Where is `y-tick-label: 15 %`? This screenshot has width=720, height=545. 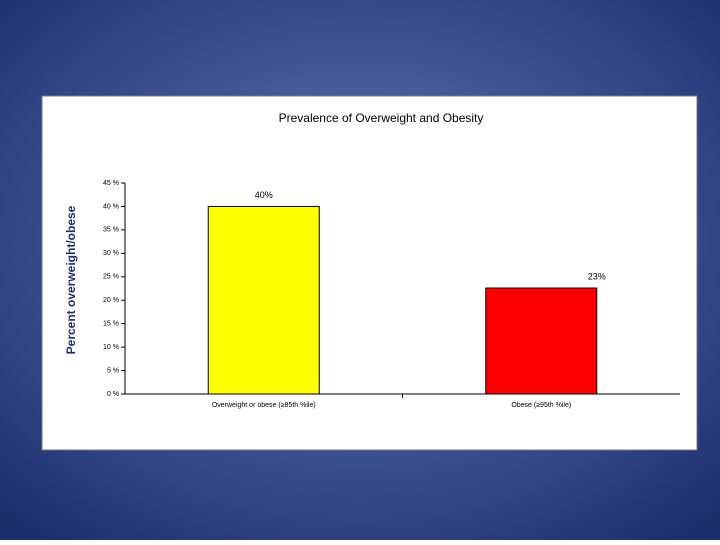
y-tick-label: 15 % is located at coordinates (111, 324).